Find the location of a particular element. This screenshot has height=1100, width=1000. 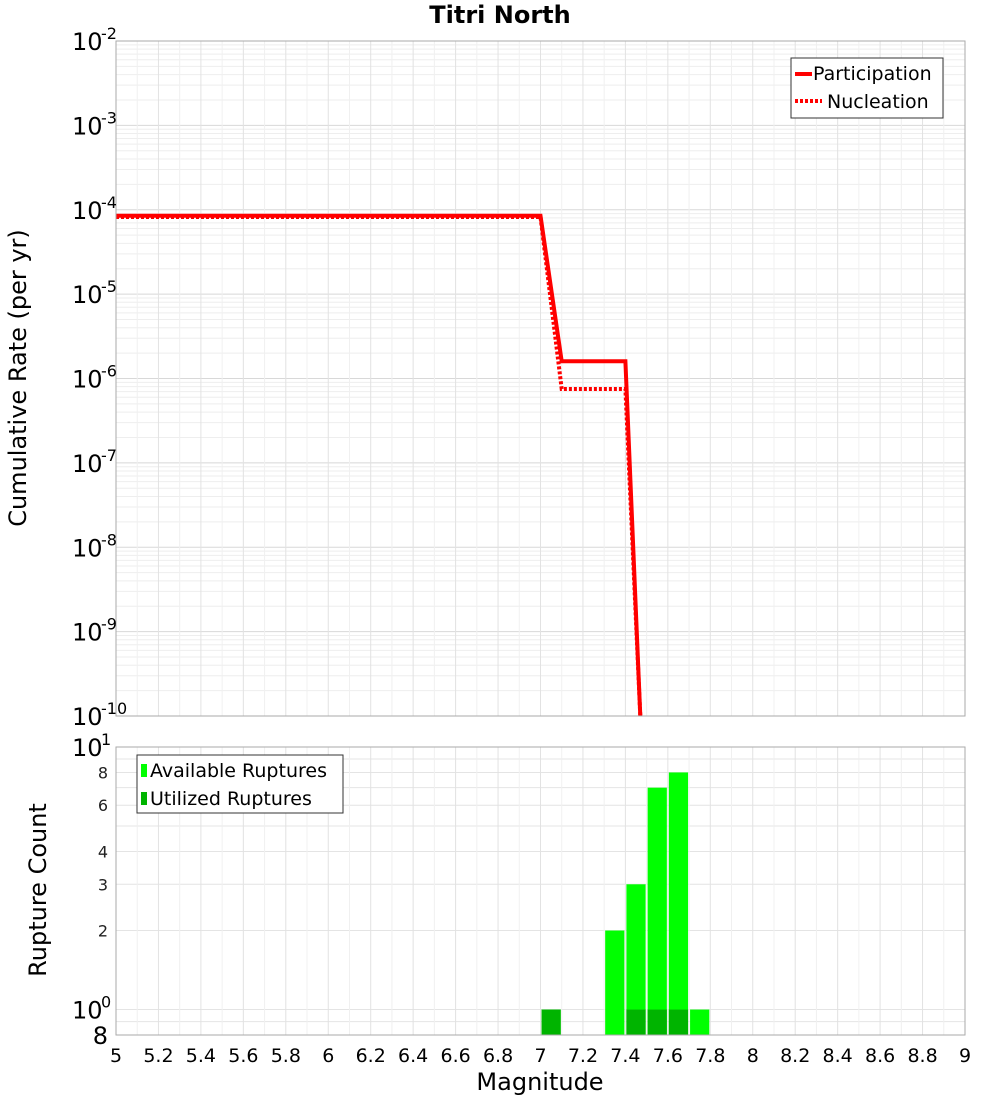

x-tick-label: 7 is located at coordinates (540, 1056).